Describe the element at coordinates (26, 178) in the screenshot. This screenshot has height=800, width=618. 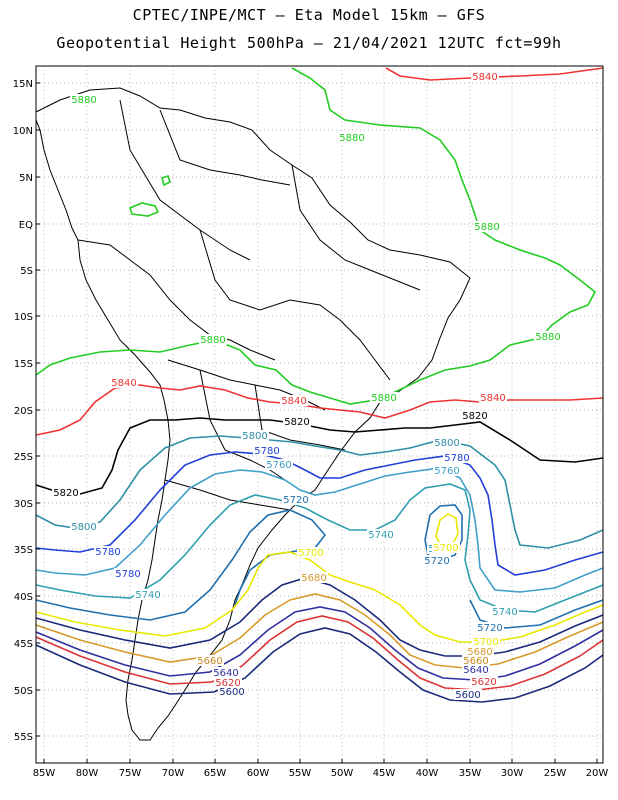
I see `lat-tick-label: 5N` at that location.